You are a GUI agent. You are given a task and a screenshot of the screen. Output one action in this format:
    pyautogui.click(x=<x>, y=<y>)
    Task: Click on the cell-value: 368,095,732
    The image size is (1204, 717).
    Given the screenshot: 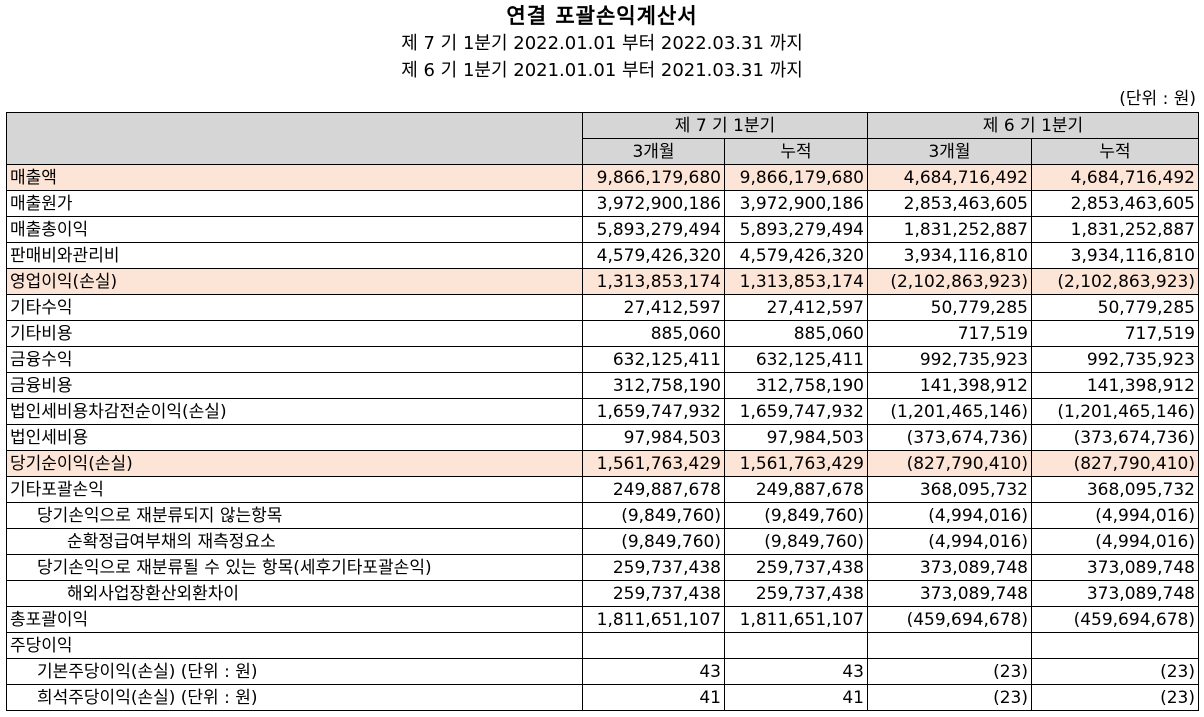 What is the action you would take?
    pyautogui.click(x=1115, y=489)
    